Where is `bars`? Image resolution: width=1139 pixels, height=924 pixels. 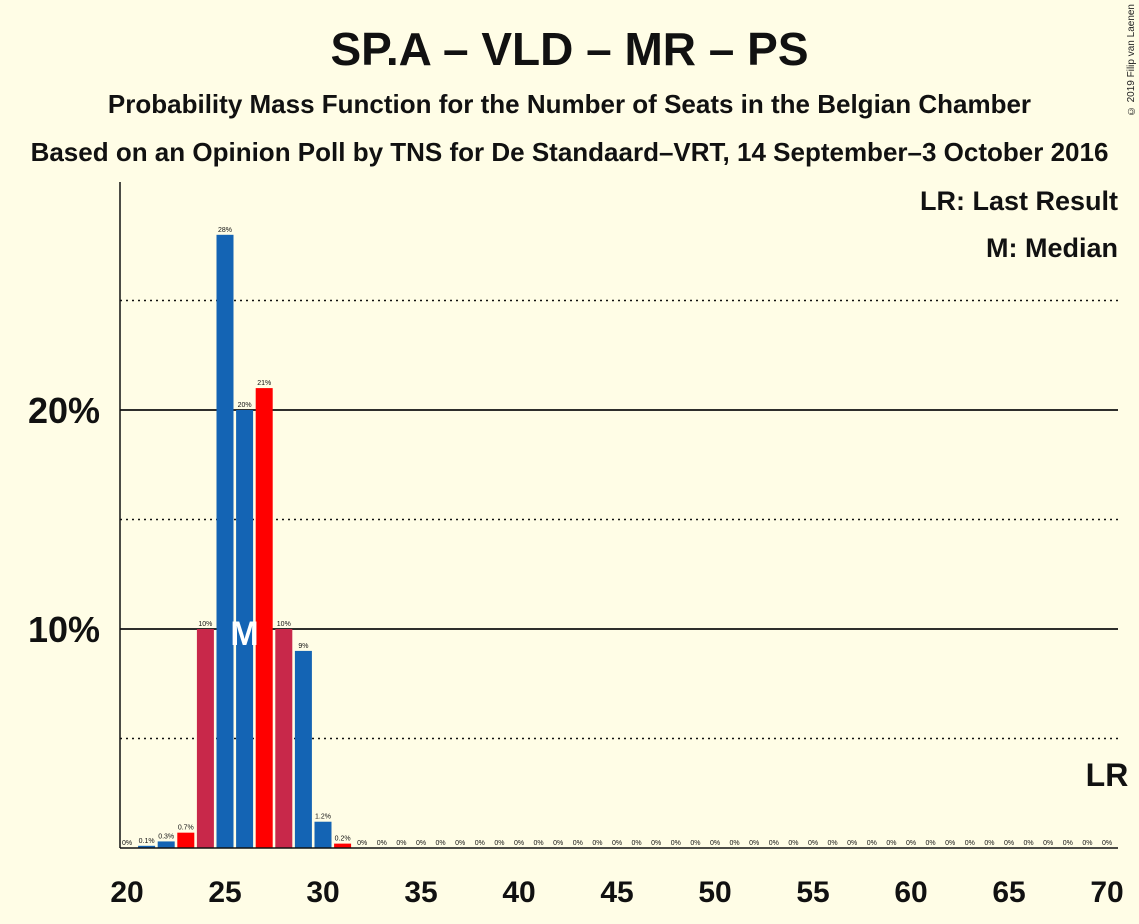
bars is located at coordinates (245, 541).